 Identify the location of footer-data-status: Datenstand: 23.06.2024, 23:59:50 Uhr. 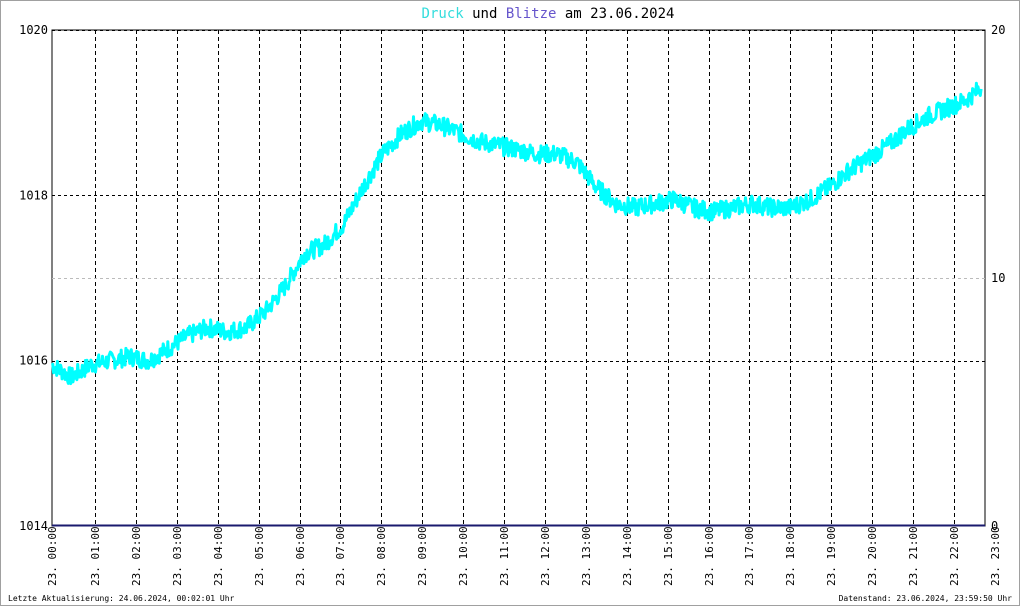
(925, 598).